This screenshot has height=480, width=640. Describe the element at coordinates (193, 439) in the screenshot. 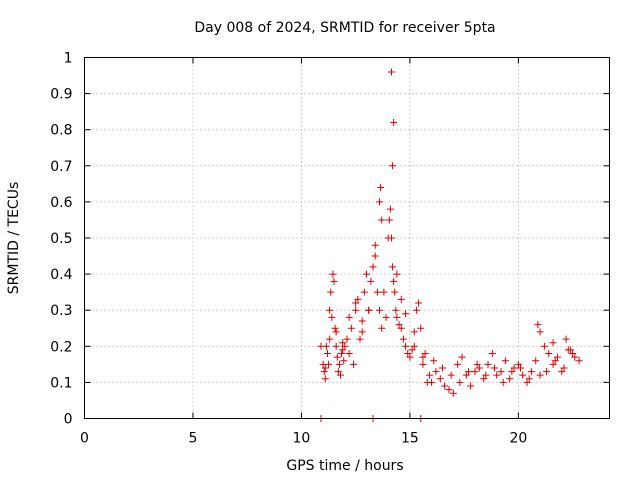

I see `x-tick-label: 5` at that location.